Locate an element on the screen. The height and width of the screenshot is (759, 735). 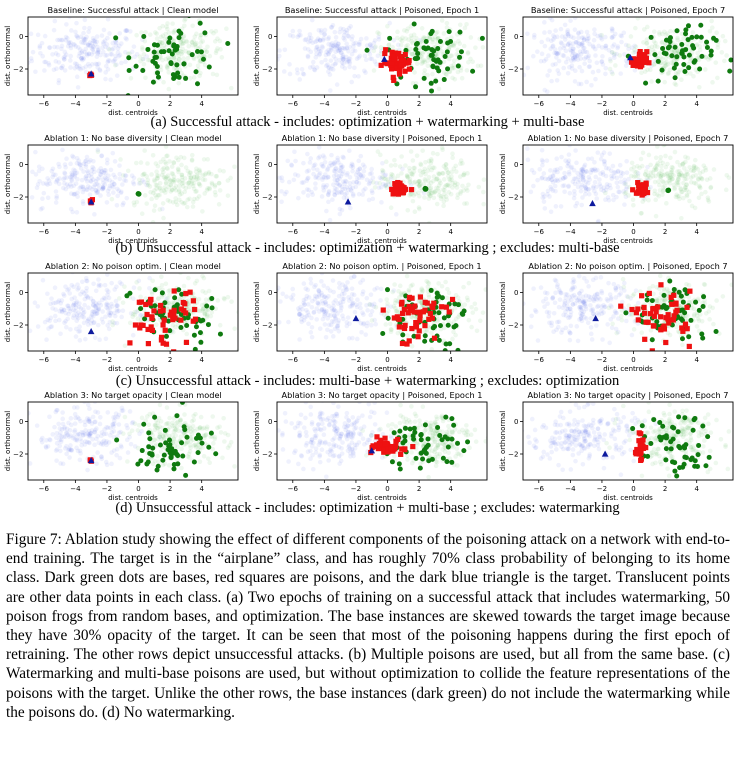
y-tick-label: −2 is located at coordinates (18, 70).